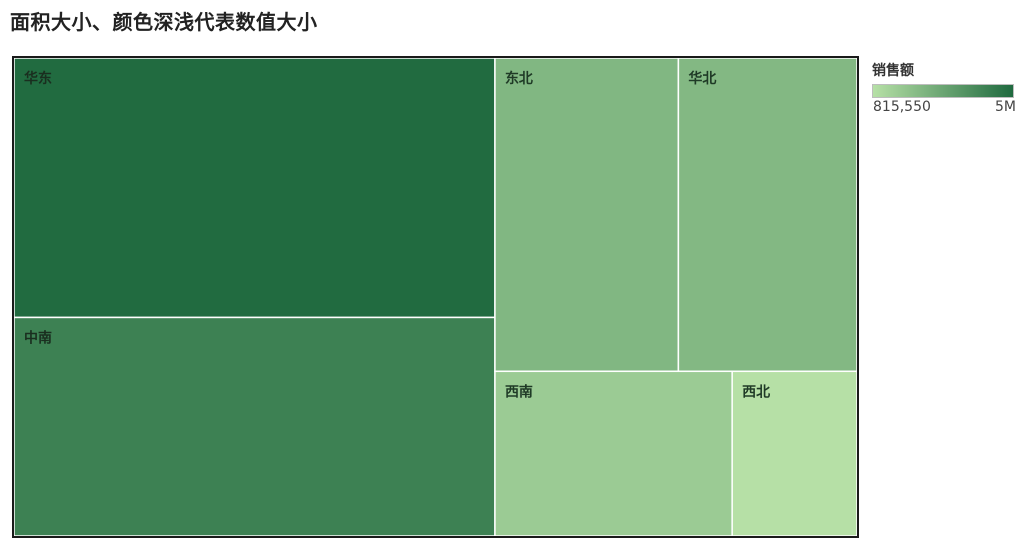 This screenshot has height=550, width=1020. I want to click on legend-min-label: 815,550, so click(902, 107).